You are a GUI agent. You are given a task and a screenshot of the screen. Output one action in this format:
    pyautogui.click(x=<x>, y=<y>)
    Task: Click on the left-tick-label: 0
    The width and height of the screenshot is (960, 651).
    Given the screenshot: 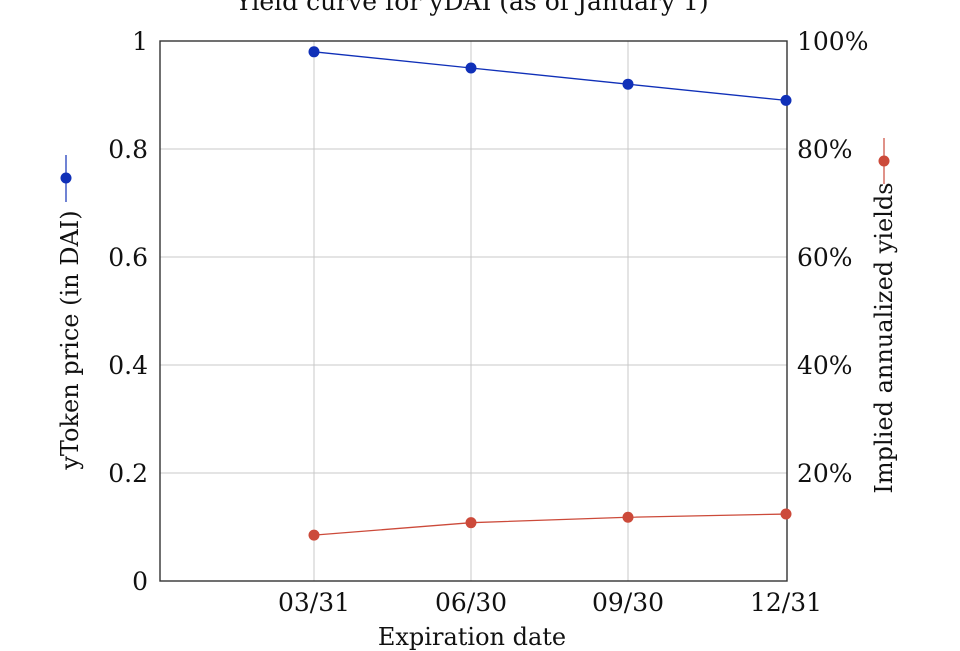 What is the action you would take?
    pyautogui.click(x=140, y=581)
    